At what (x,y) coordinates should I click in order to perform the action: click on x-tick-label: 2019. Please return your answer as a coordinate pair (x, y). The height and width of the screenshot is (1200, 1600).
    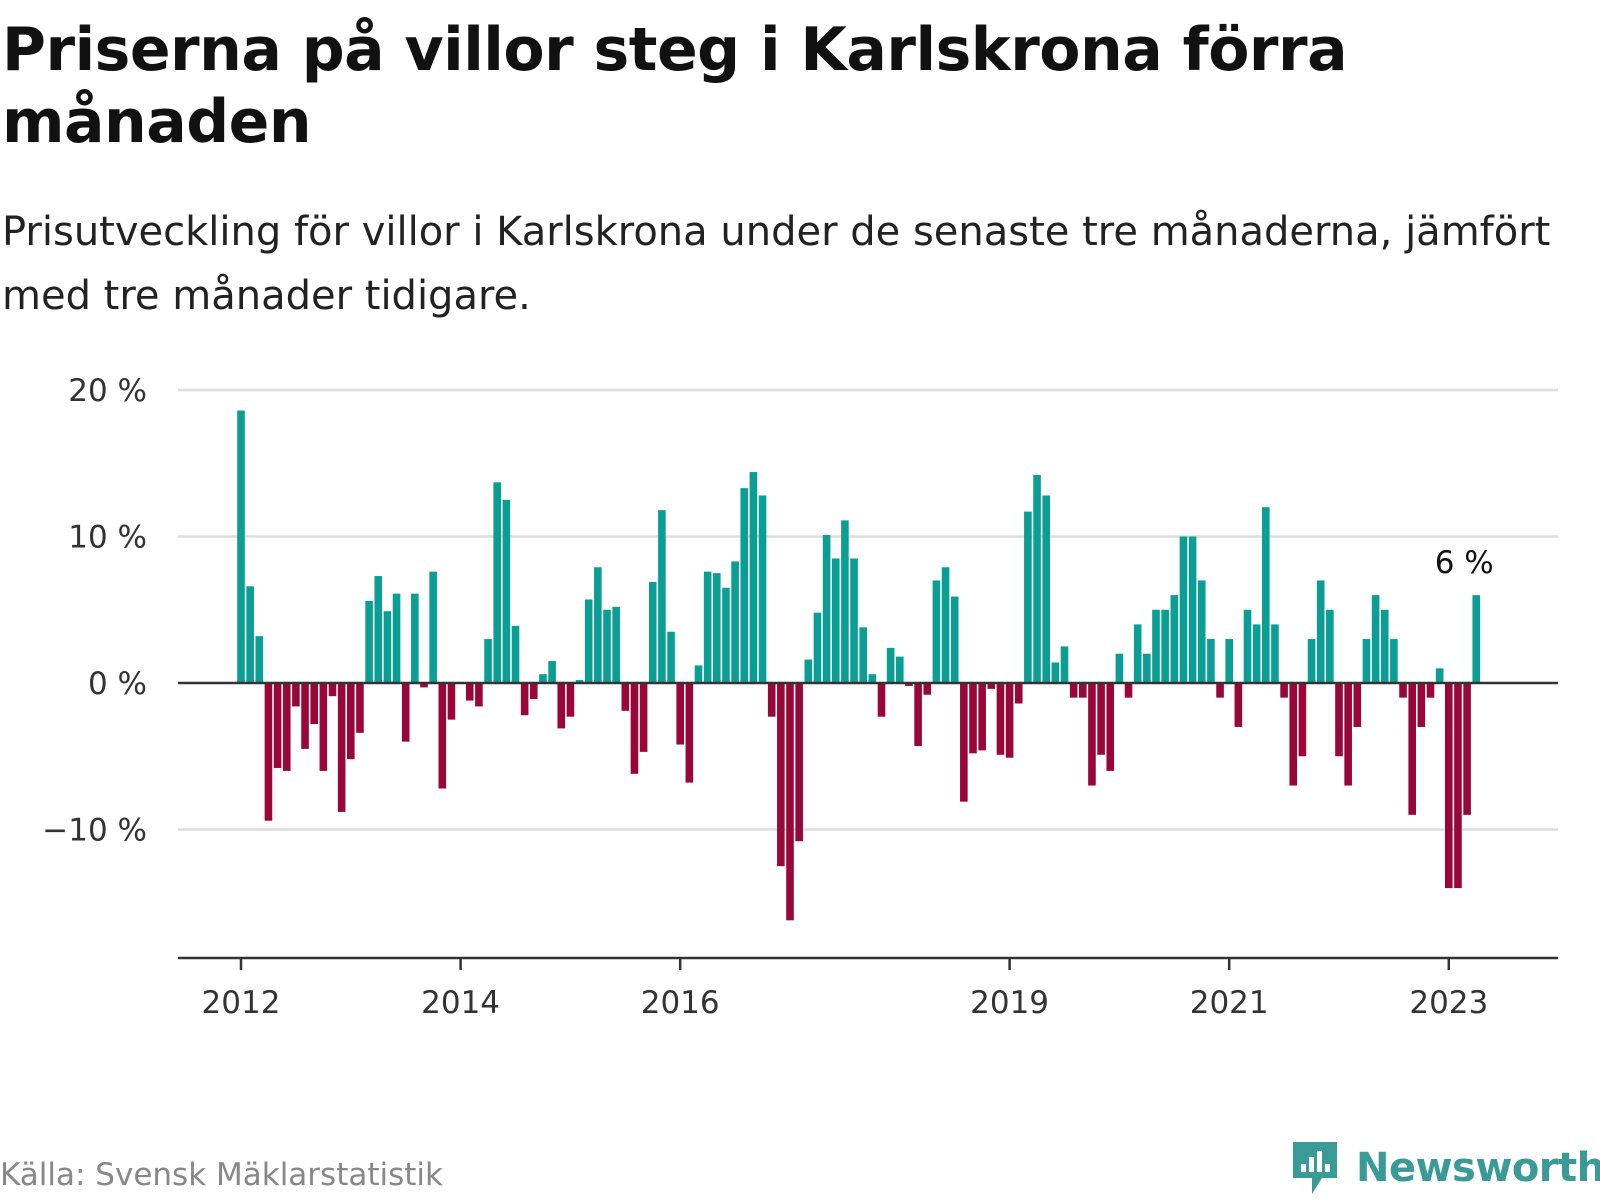
    Looking at the image, I should click on (1009, 1002).